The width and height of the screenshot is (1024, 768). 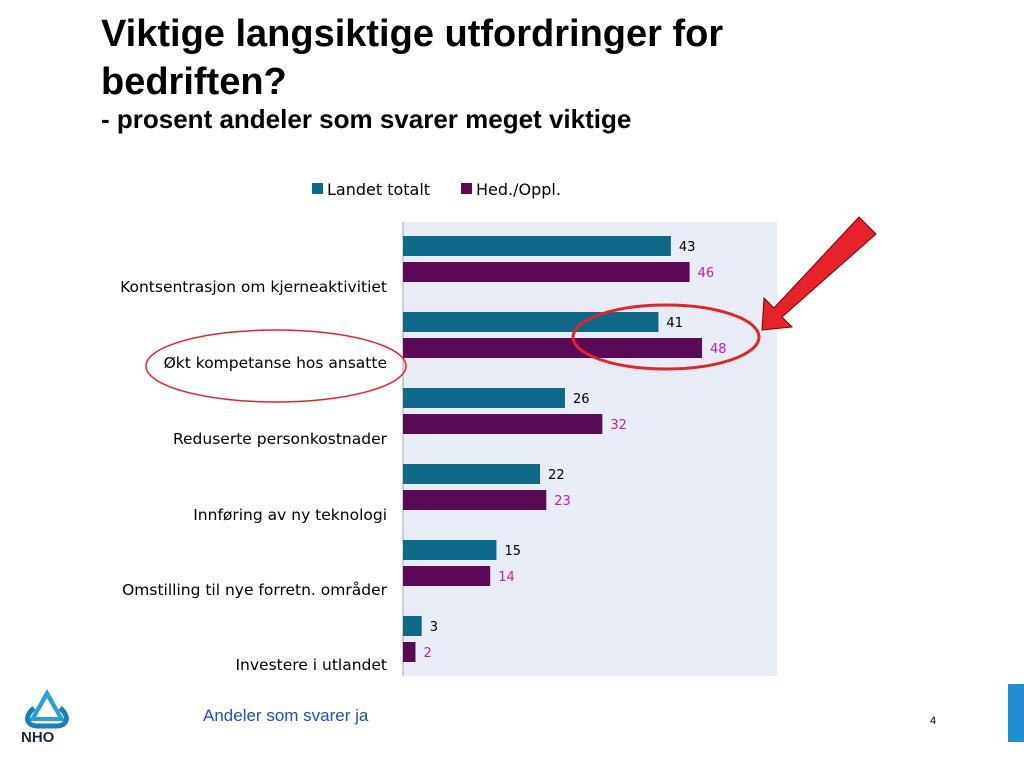 What do you see at coordinates (1016, 713) in the screenshot?
I see `decorative-strip` at bounding box center [1016, 713].